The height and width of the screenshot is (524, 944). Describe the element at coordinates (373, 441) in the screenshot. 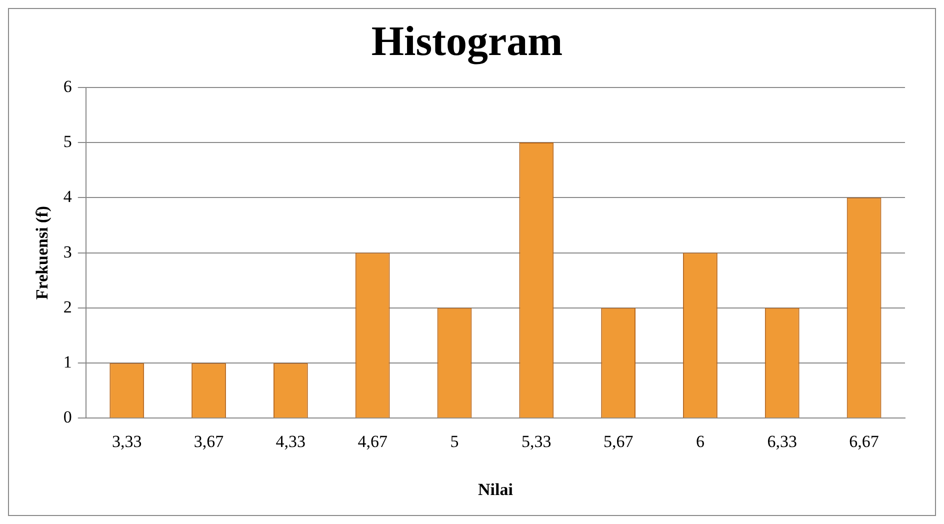

I see `x-tick-label: 4,67` at that location.